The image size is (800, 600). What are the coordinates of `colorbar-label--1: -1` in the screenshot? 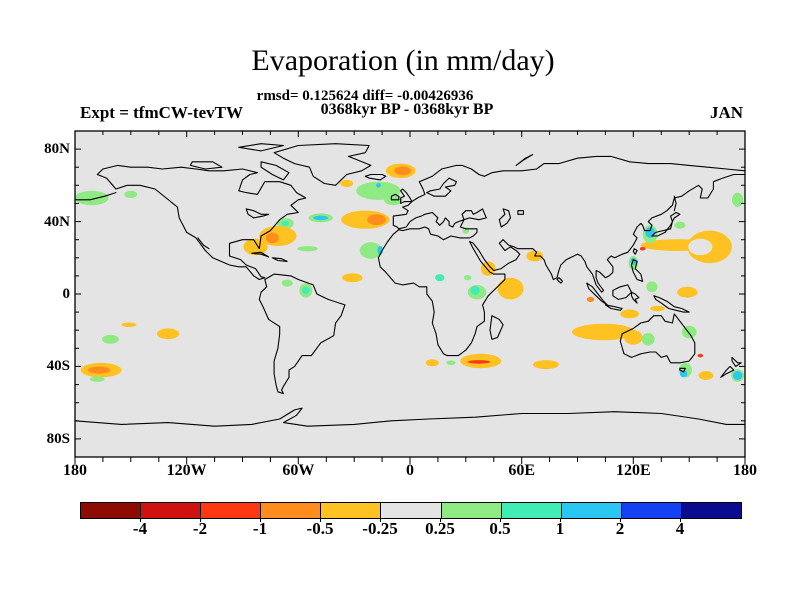 It's located at (260, 528).